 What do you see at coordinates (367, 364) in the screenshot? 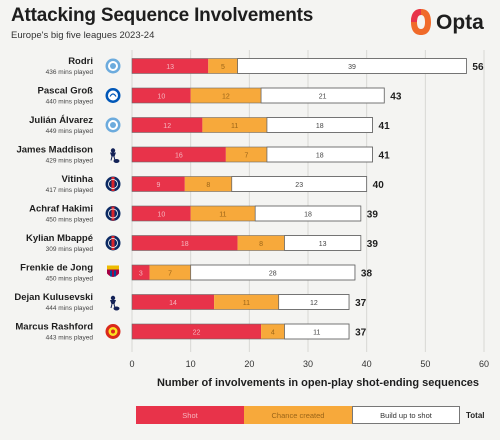
I see `x-tick-label: 40` at bounding box center [367, 364].